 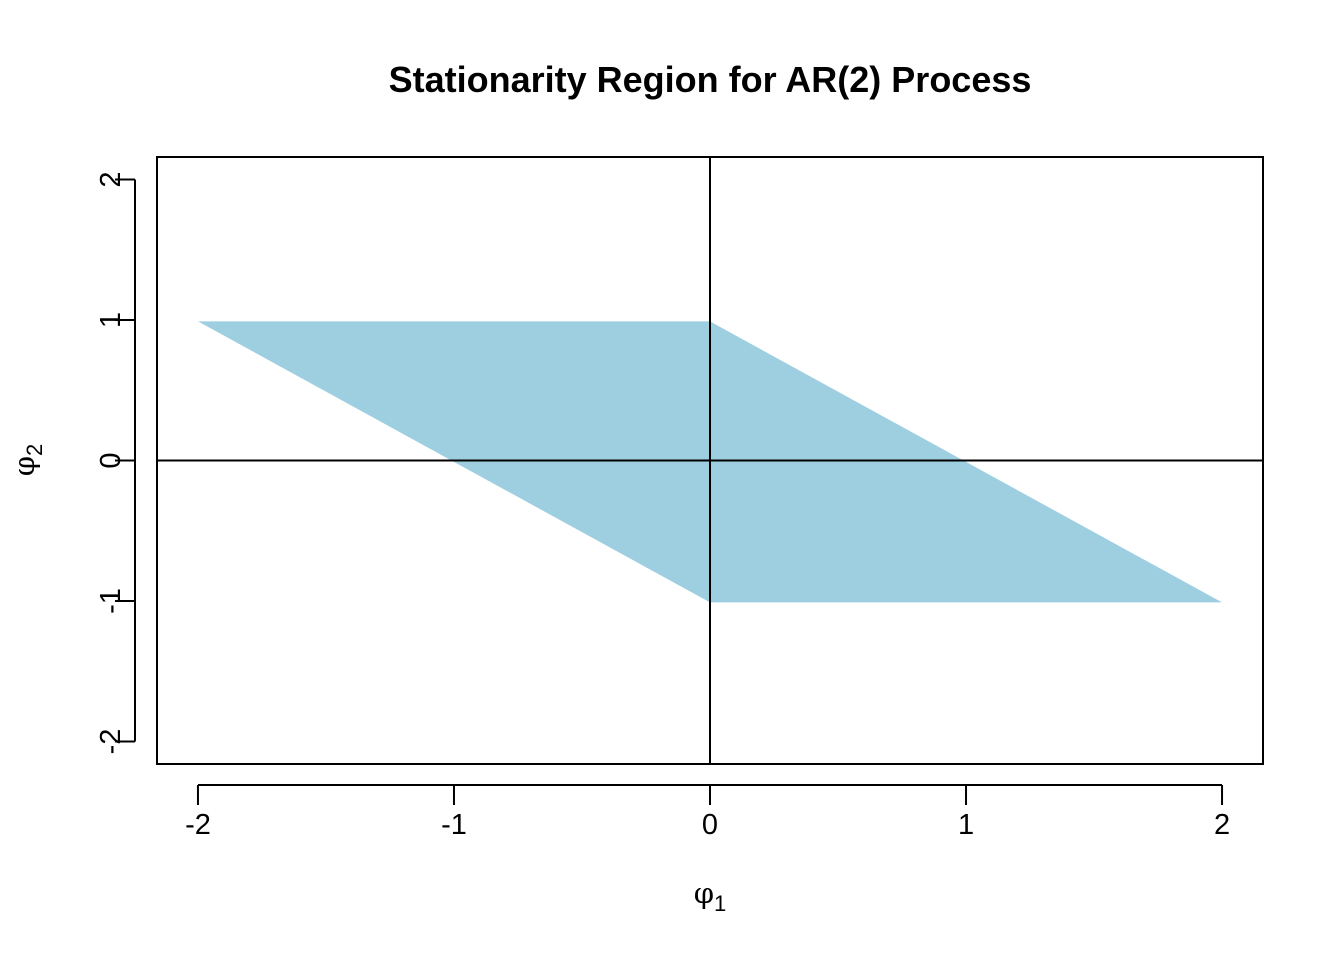 I want to click on x-tick-label: 1, so click(x=966, y=825).